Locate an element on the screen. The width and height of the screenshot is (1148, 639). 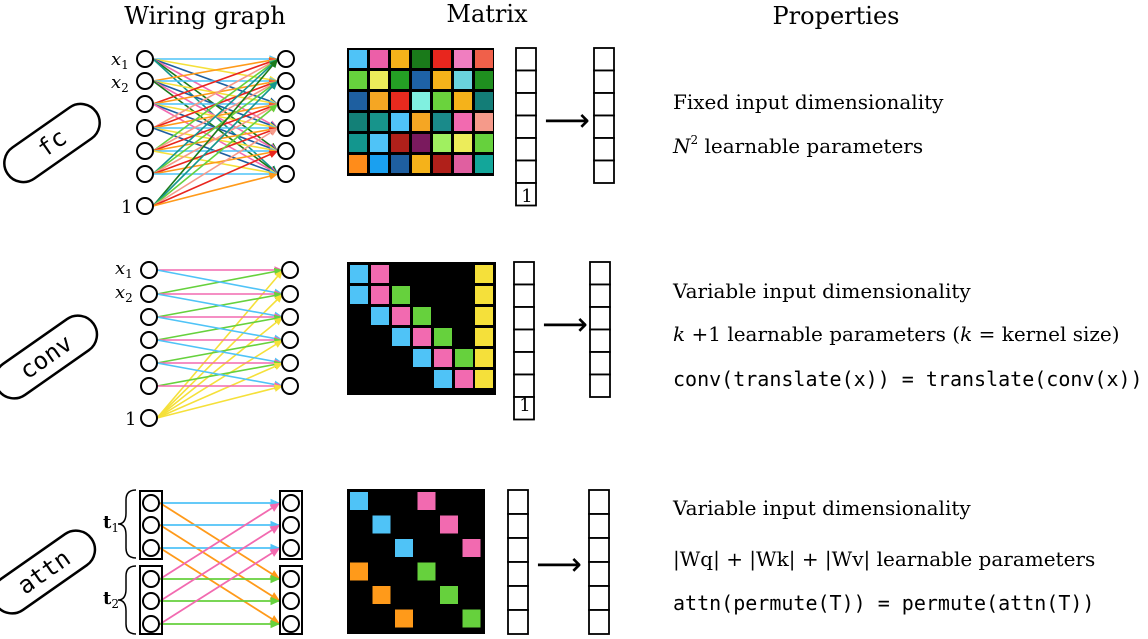
fc-wiring-edges is located at coordinates (215, 131).